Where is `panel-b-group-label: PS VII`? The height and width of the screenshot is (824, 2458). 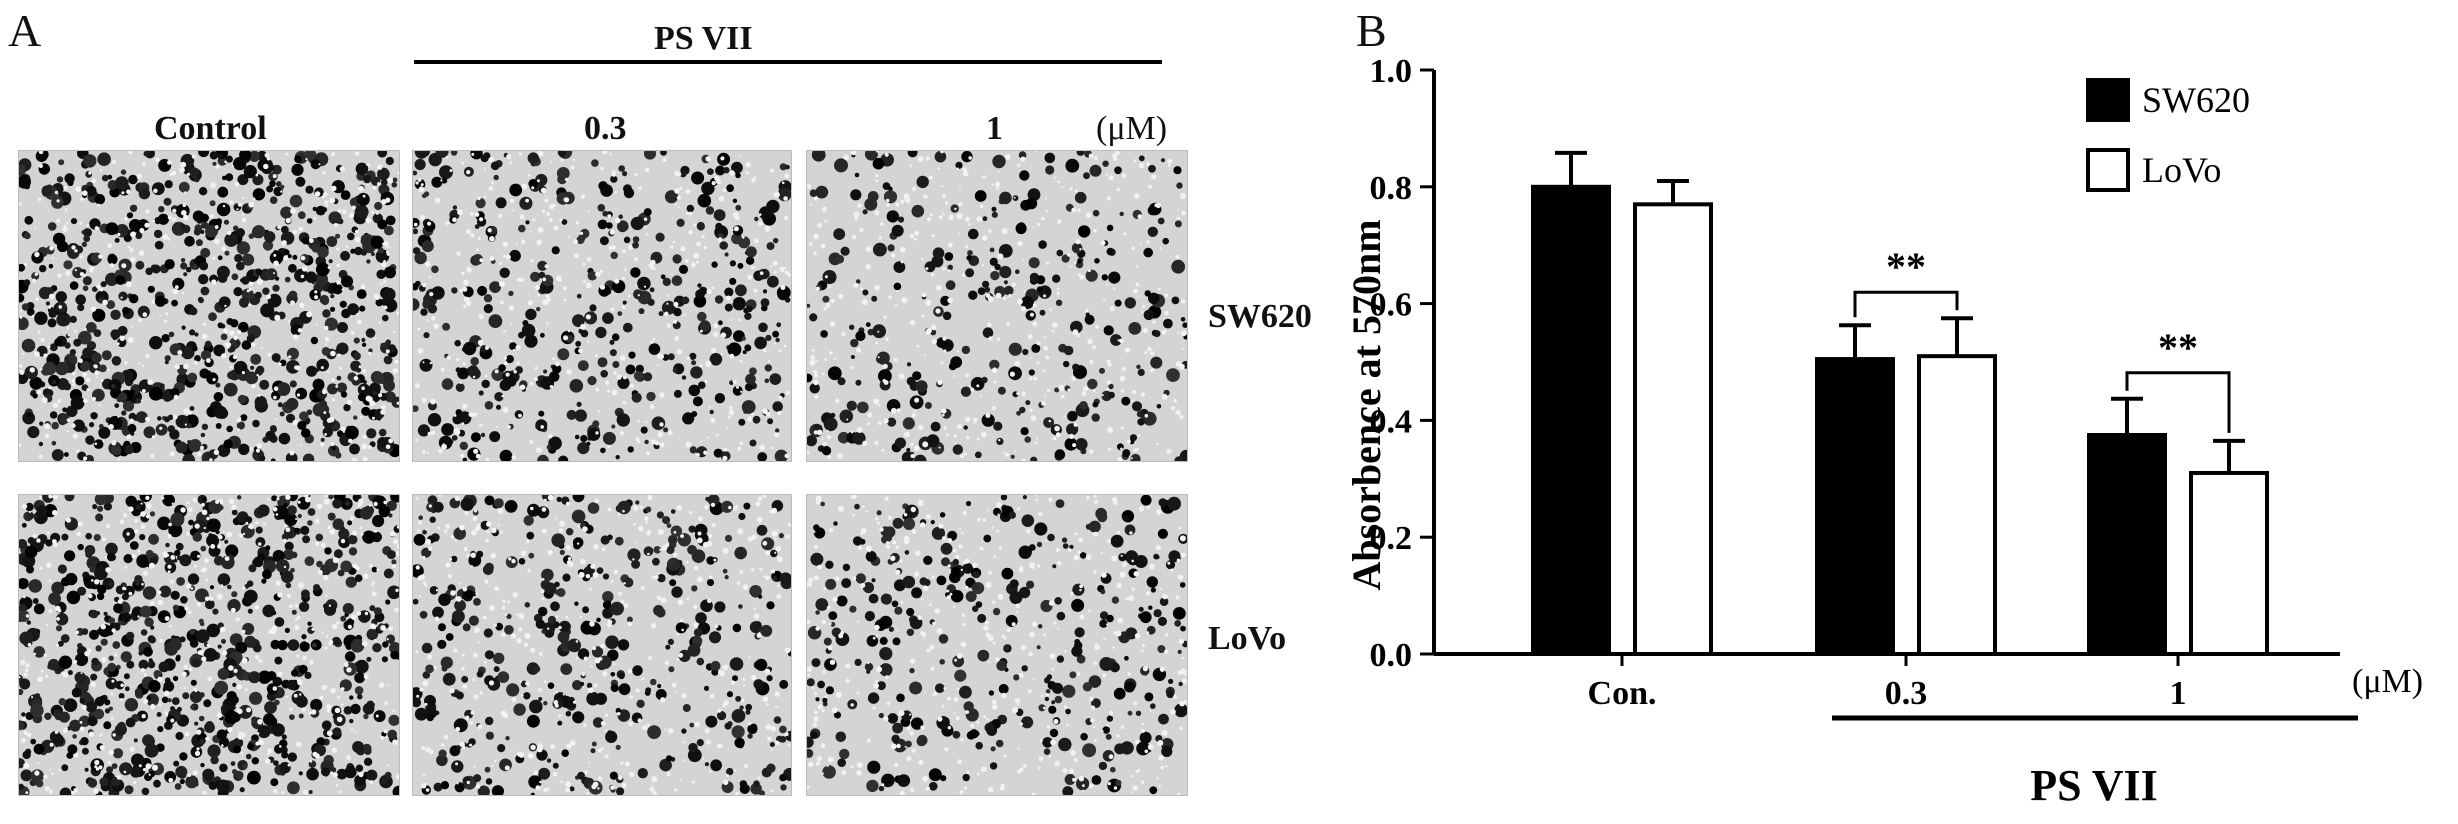
panel-b-group-label: PS VII is located at coordinates (2094, 785).